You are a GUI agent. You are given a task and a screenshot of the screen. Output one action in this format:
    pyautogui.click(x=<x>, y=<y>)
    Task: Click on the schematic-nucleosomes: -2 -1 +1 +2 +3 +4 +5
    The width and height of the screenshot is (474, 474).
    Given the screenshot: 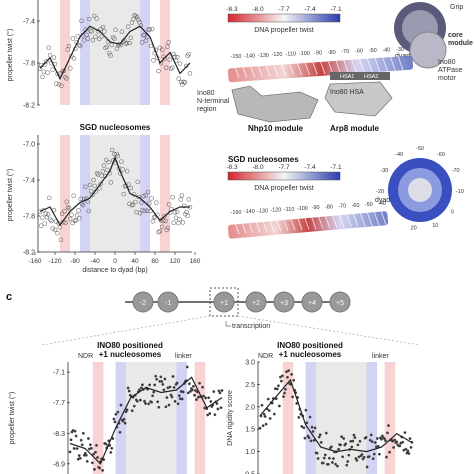 What is the action you would take?
    pyautogui.click(x=241, y=302)
    